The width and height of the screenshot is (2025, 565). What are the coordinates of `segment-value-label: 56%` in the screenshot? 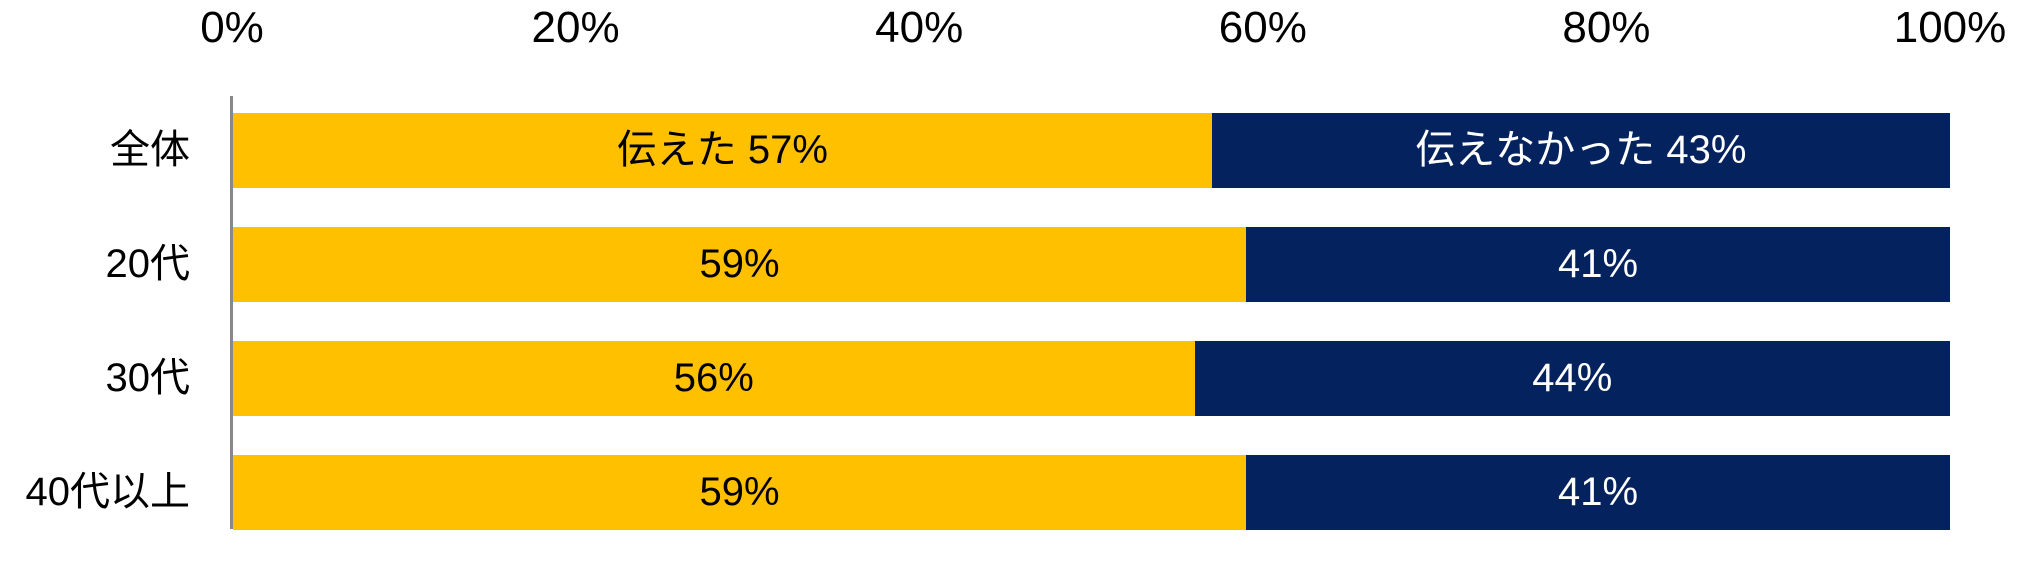 It's located at (713, 378).